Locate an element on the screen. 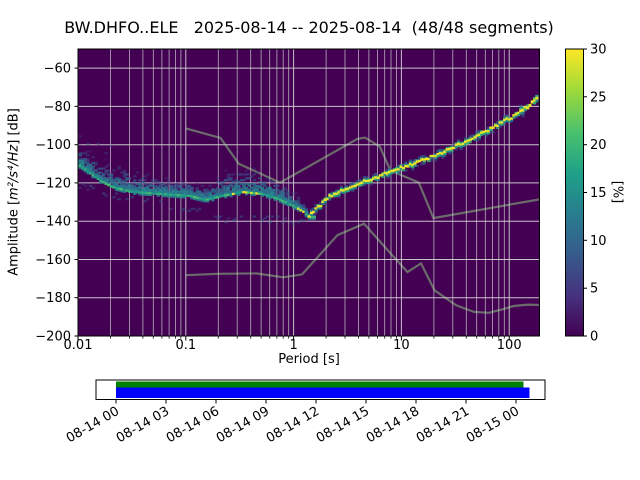 This screenshot has width=640, height=480. svg-text: 5 is located at coordinates (594, 289).